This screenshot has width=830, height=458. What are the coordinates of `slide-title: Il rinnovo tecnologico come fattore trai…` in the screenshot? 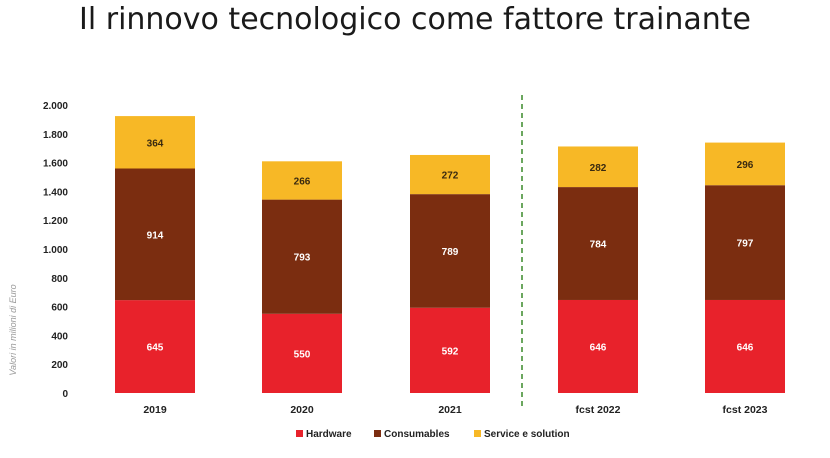 It's located at (415, 19).